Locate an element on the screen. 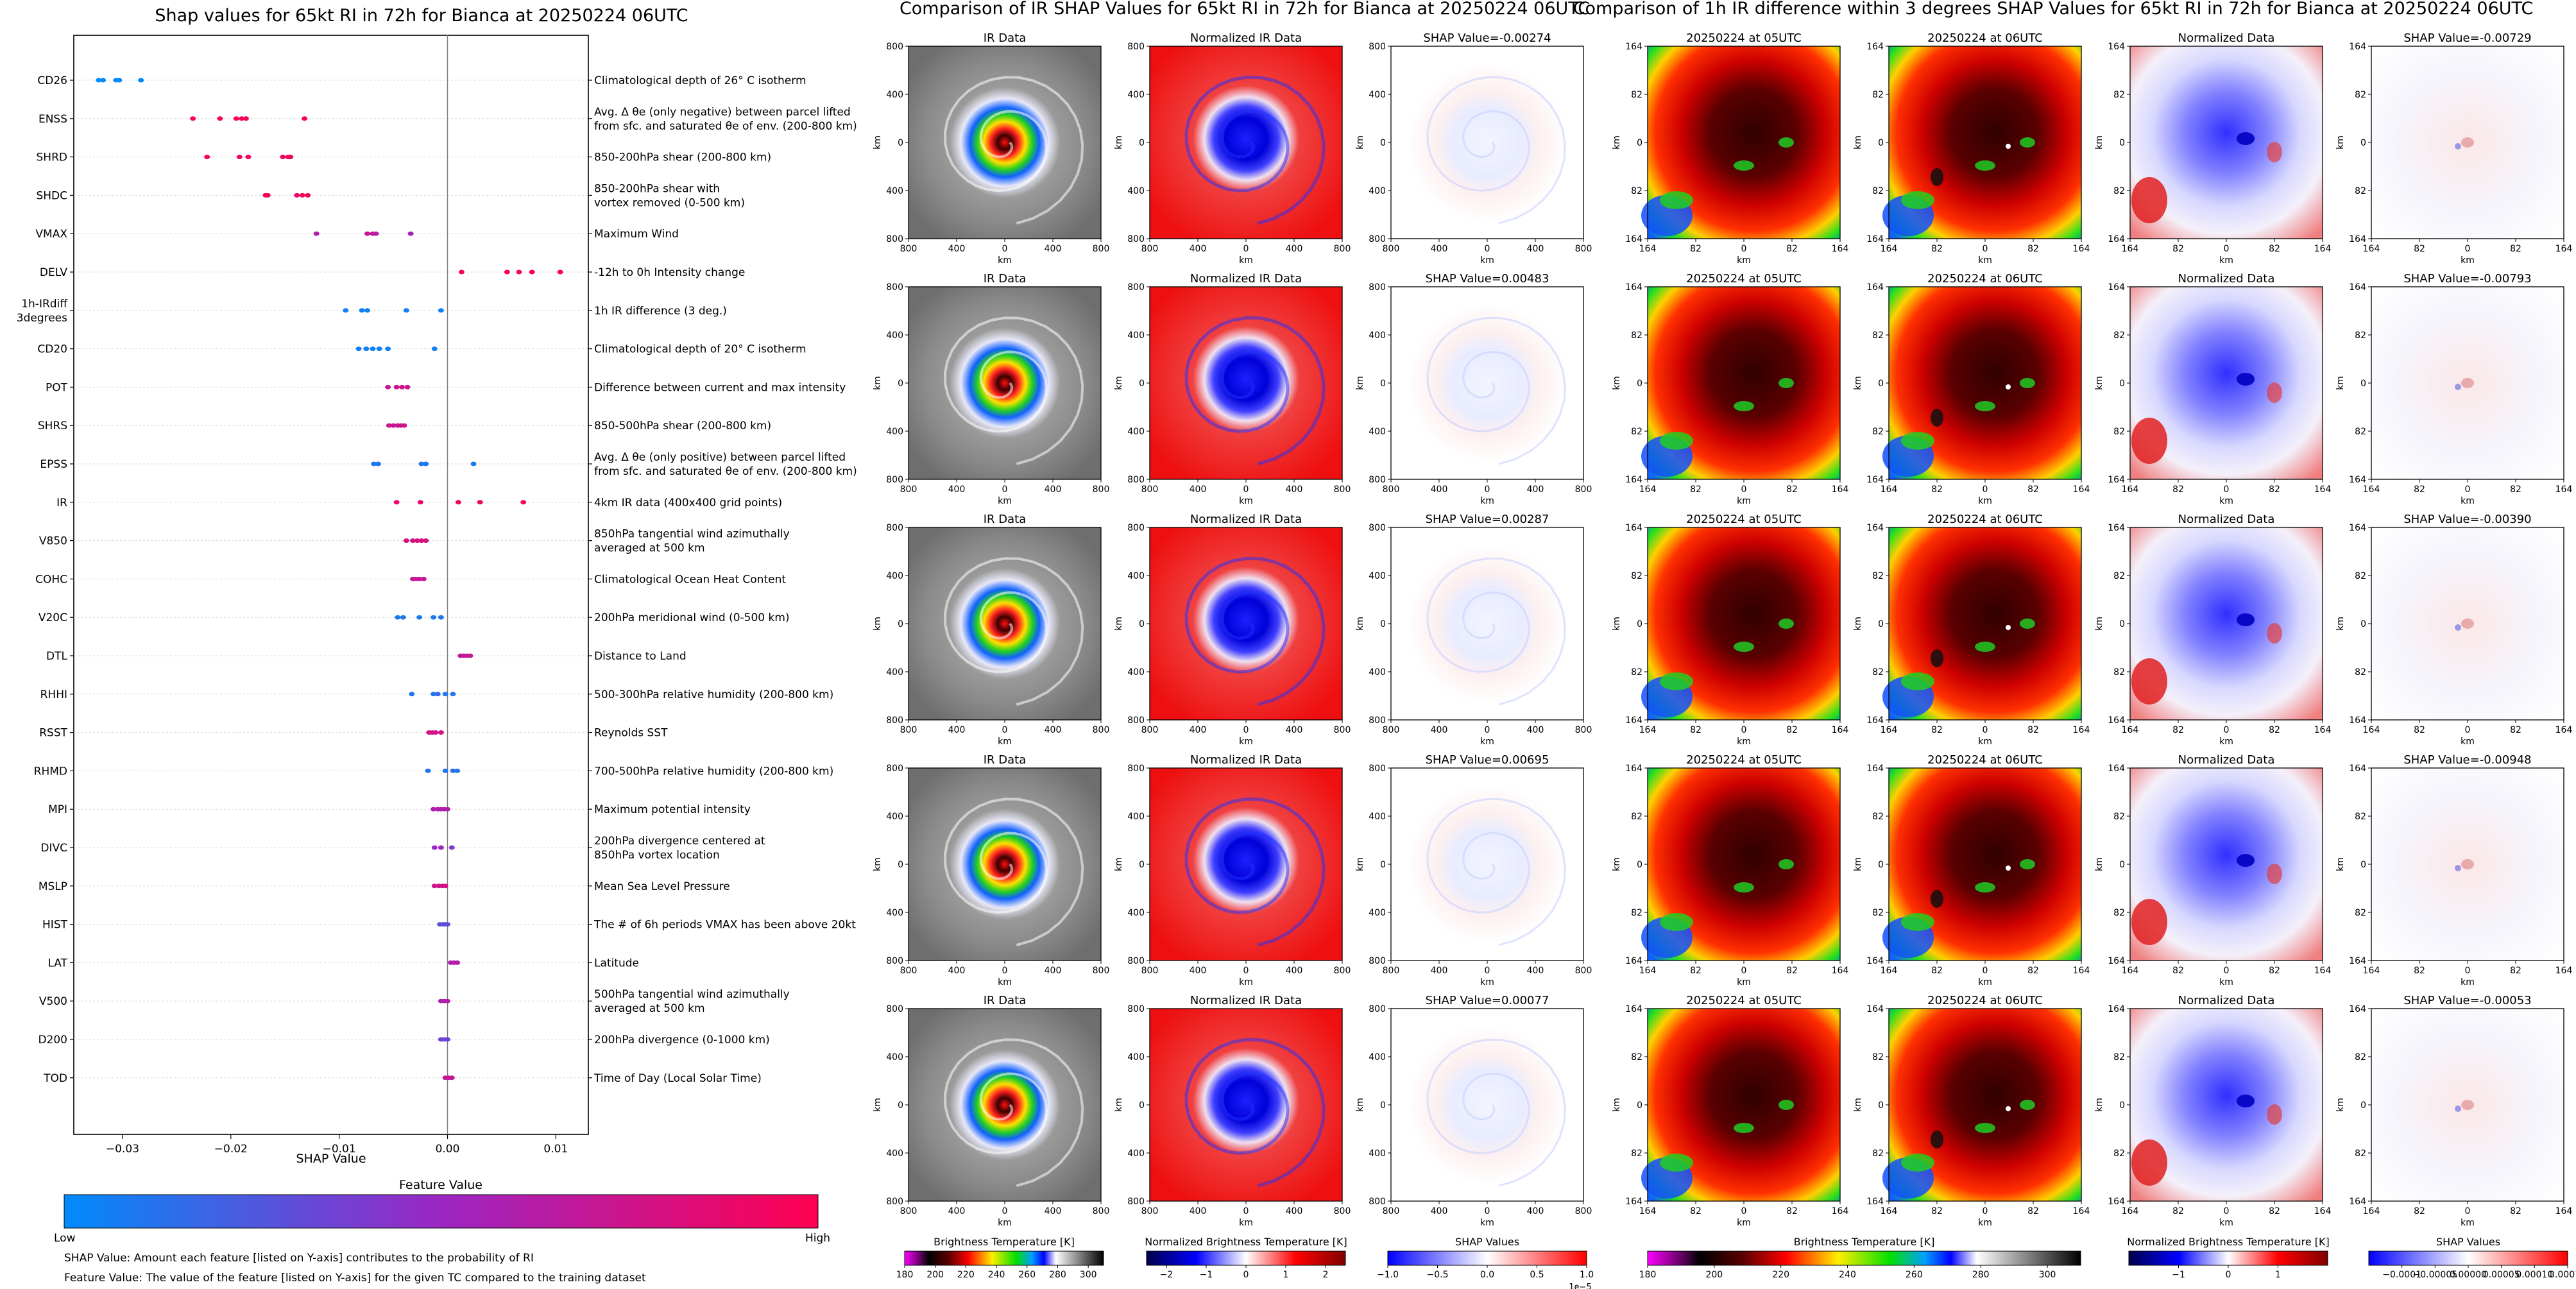 The image size is (2576, 1289). diff-panel-r2-c1-ytick-0: 164 is located at coordinates (1875, 528).